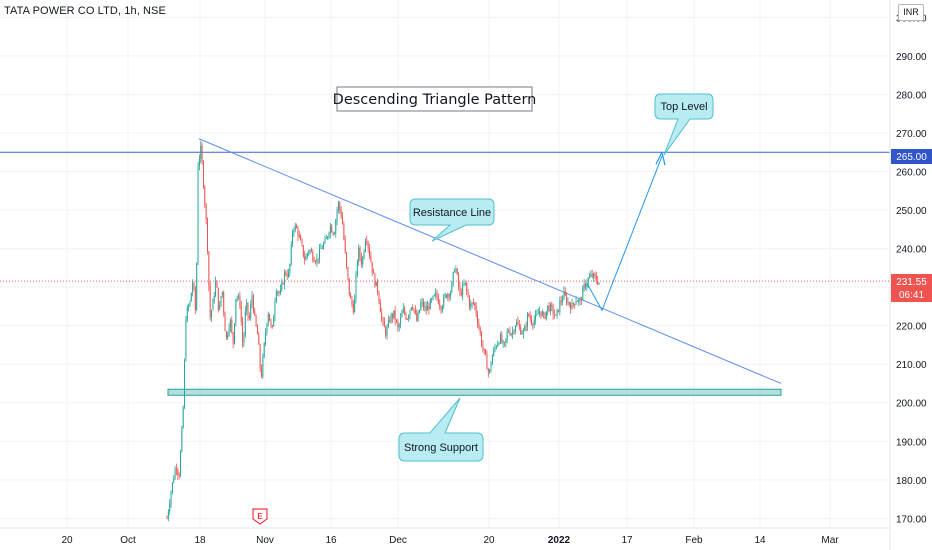 This screenshot has height=550, width=932. What do you see at coordinates (911, 134) in the screenshot?
I see `price-tick-label: 270.00` at bounding box center [911, 134].